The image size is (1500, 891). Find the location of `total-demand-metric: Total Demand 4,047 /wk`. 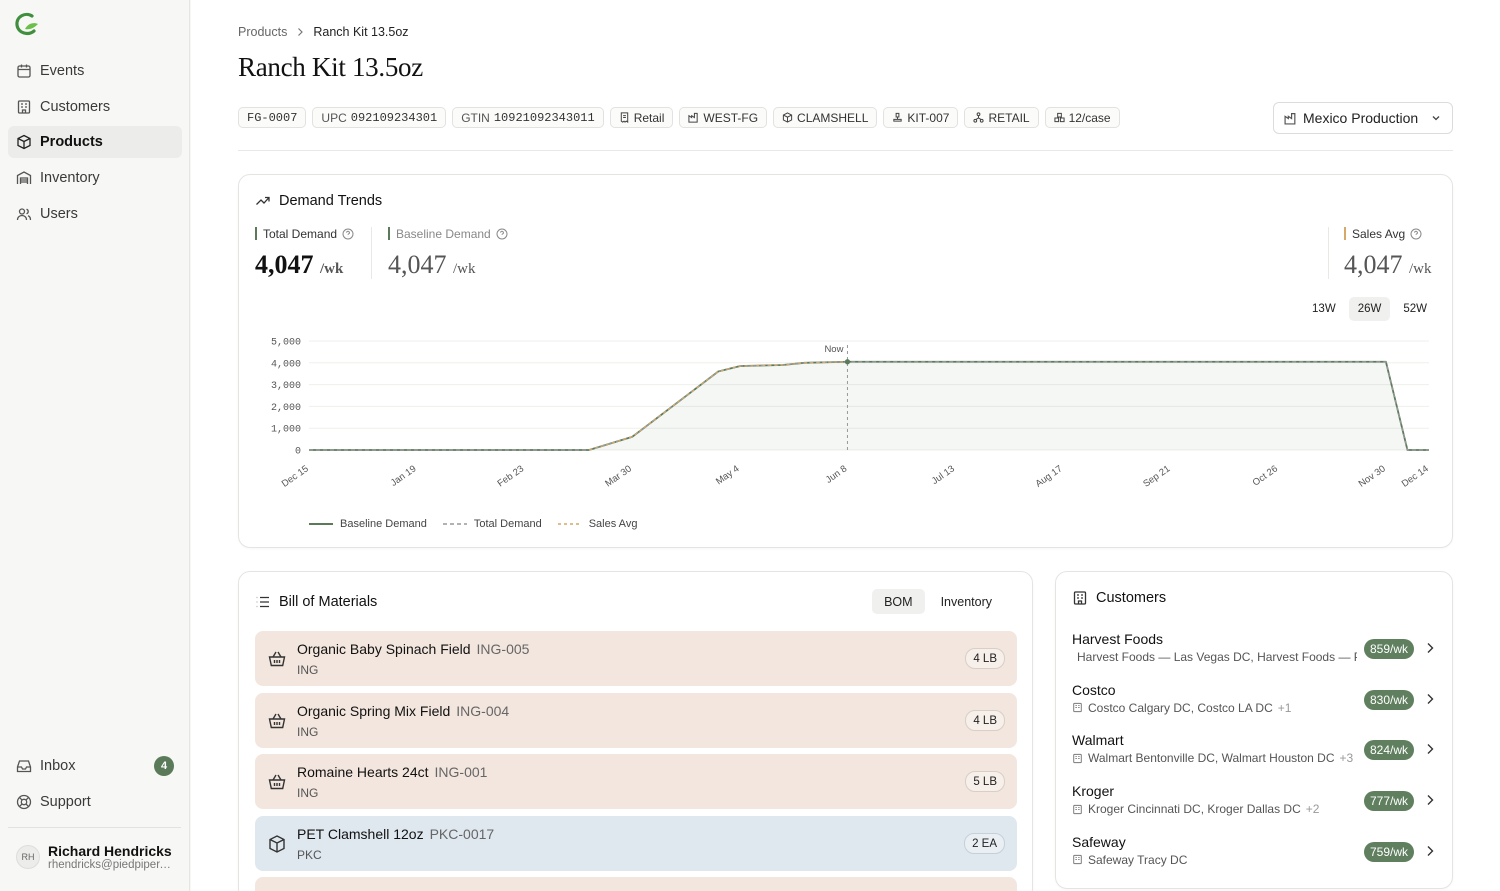

total-demand-metric: Total Demand 4,047 /wk is located at coordinates (304, 253).